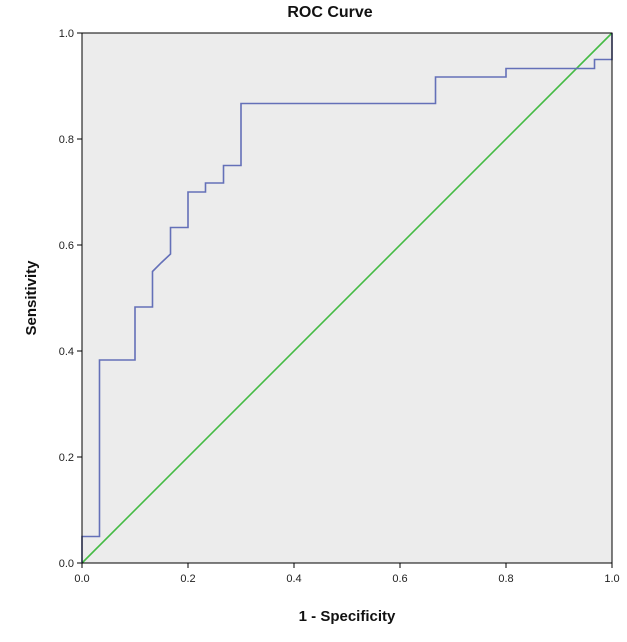  Describe the element at coordinates (70, 299) in the screenshot. I see `y-axis-ticks: 0.0 0.2 0.4 0.6 0.8 1.0` at that location.